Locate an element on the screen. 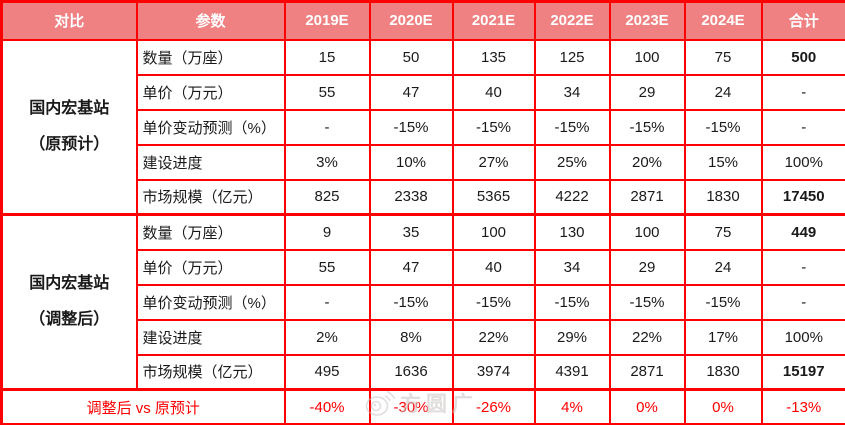  data-cell: 1636 is located at coordinates (411, 372).